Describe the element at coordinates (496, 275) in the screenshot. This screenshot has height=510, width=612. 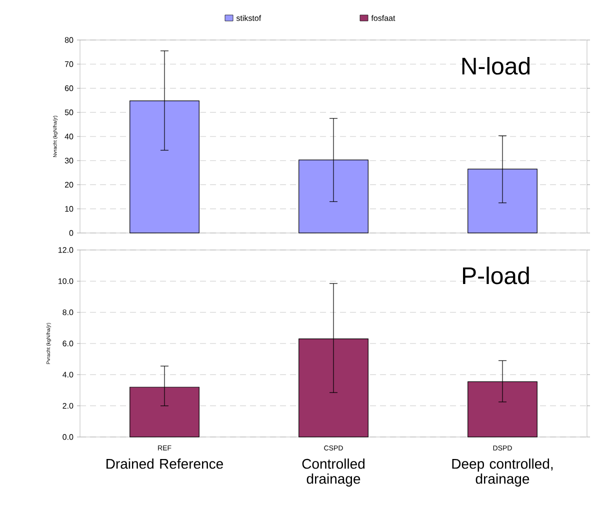
I see `annotation: P-load` at that location.